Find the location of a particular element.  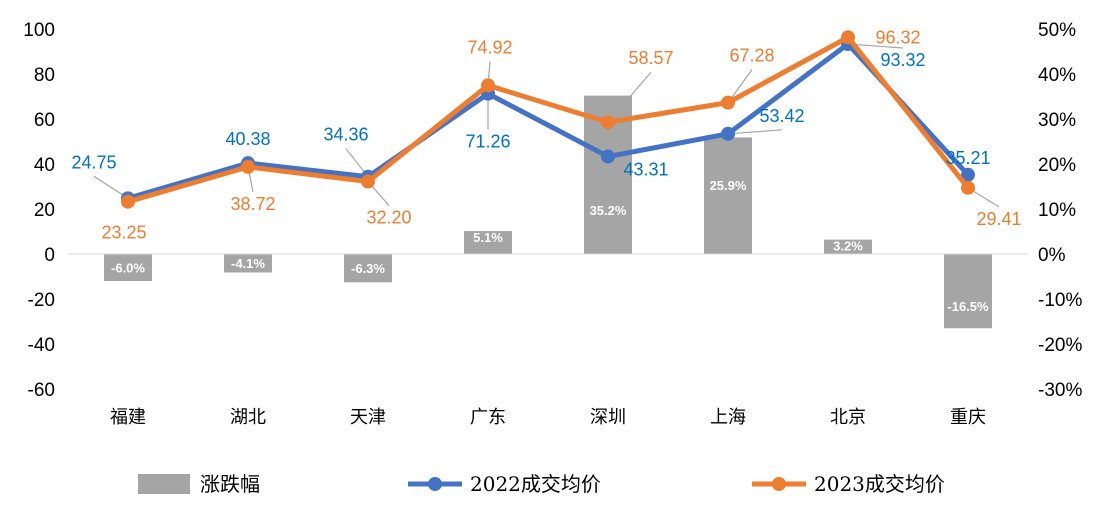

right-y-tick: 30% is located at coordinates (1057, 120).